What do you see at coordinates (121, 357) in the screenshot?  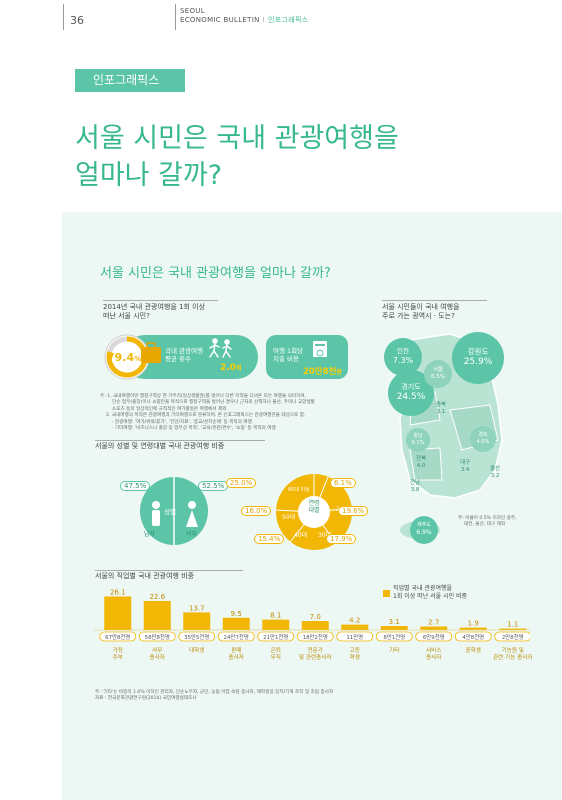 I see `sec1-percent-value: 79.4` at bounding box center [121, 357].